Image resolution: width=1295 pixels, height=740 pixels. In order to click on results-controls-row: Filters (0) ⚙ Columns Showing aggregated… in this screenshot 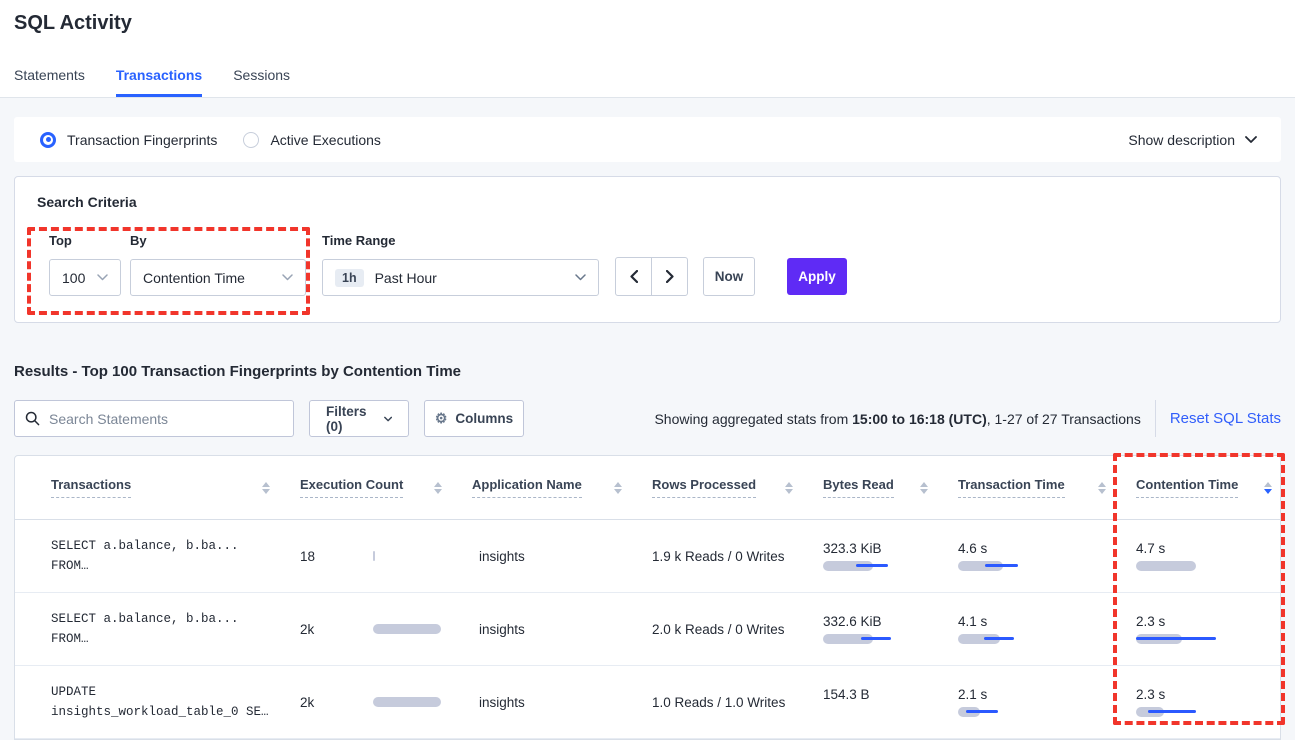, I will do `click(647, 418)`.